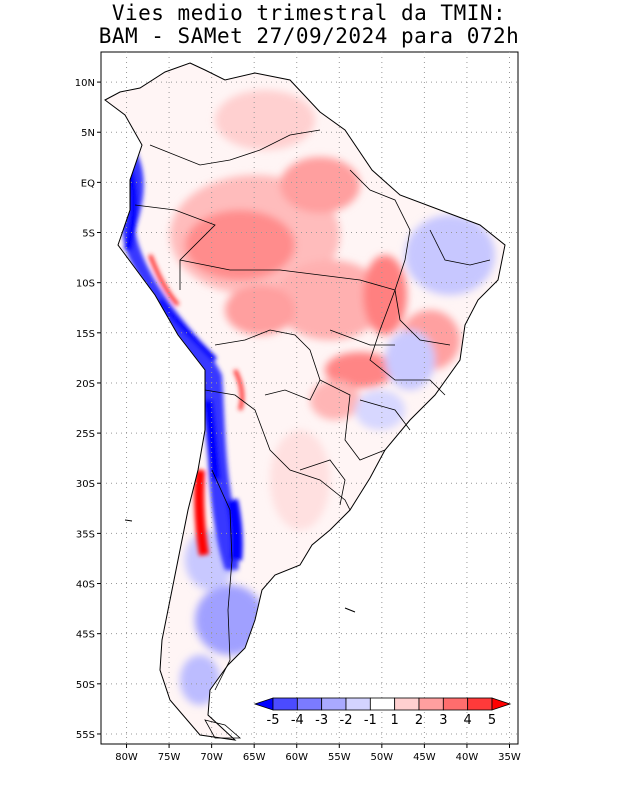  I want to click on lat-tick-label: 30S, so click(85, 484).